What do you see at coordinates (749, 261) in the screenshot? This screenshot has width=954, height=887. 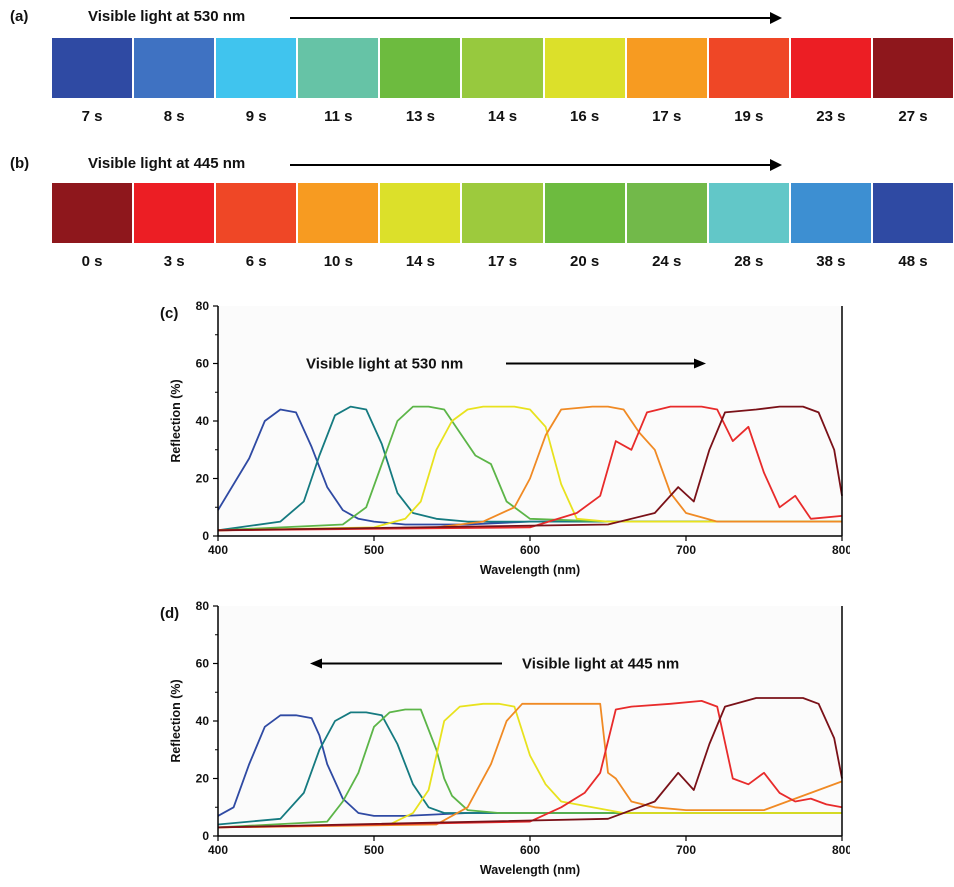 I see `time-label: 28 s` at bounding box center [749, 261].